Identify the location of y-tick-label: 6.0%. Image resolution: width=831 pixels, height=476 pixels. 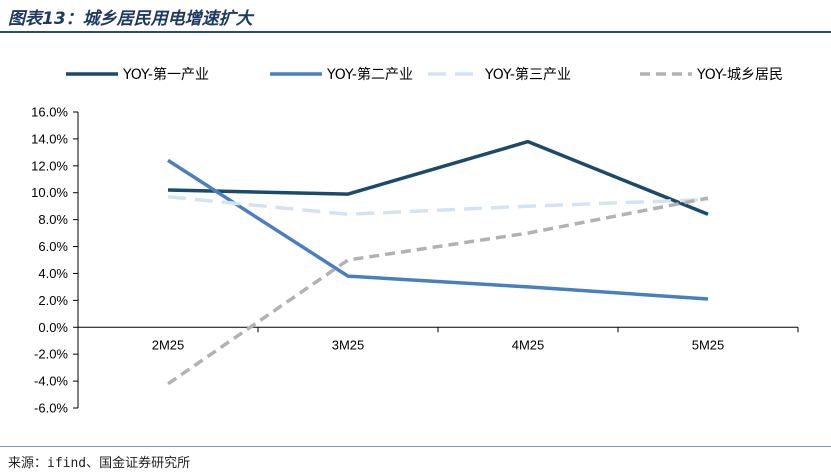
(53, 246).